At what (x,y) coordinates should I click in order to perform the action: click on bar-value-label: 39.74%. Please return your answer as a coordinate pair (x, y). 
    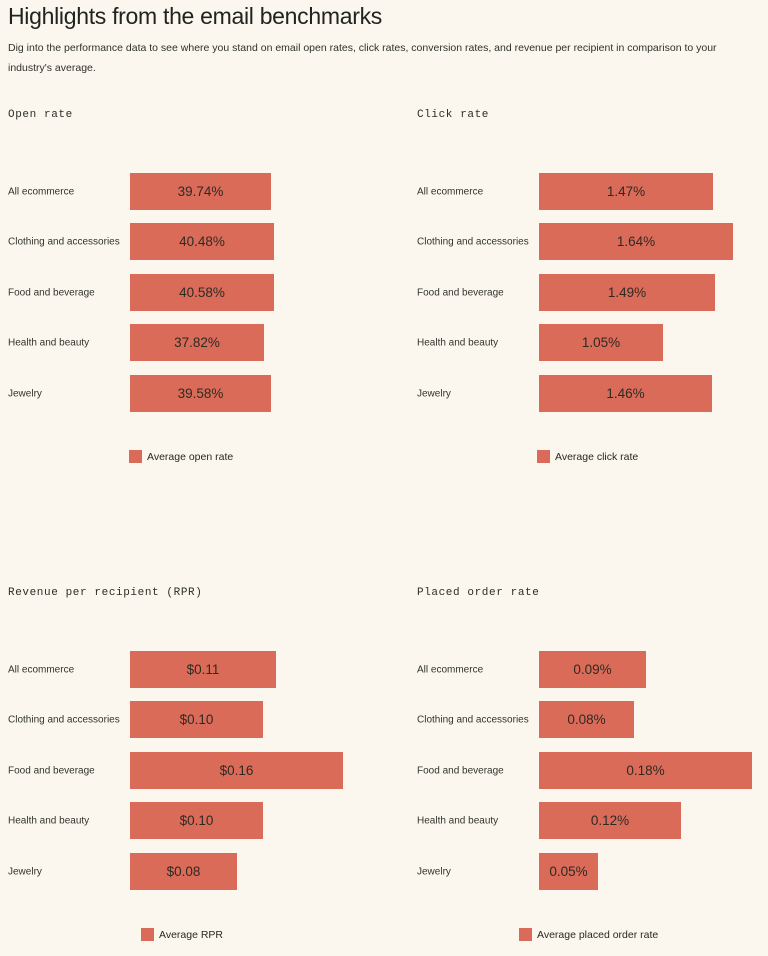
    Looking at the image, I should click on (200, 191).